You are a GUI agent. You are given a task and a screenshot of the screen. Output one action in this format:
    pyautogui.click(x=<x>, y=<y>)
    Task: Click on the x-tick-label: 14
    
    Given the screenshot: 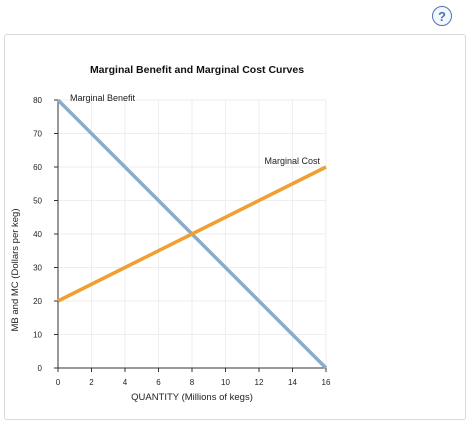 What is the action you would take?
    pyautogui.click(x=292, y=382)
    